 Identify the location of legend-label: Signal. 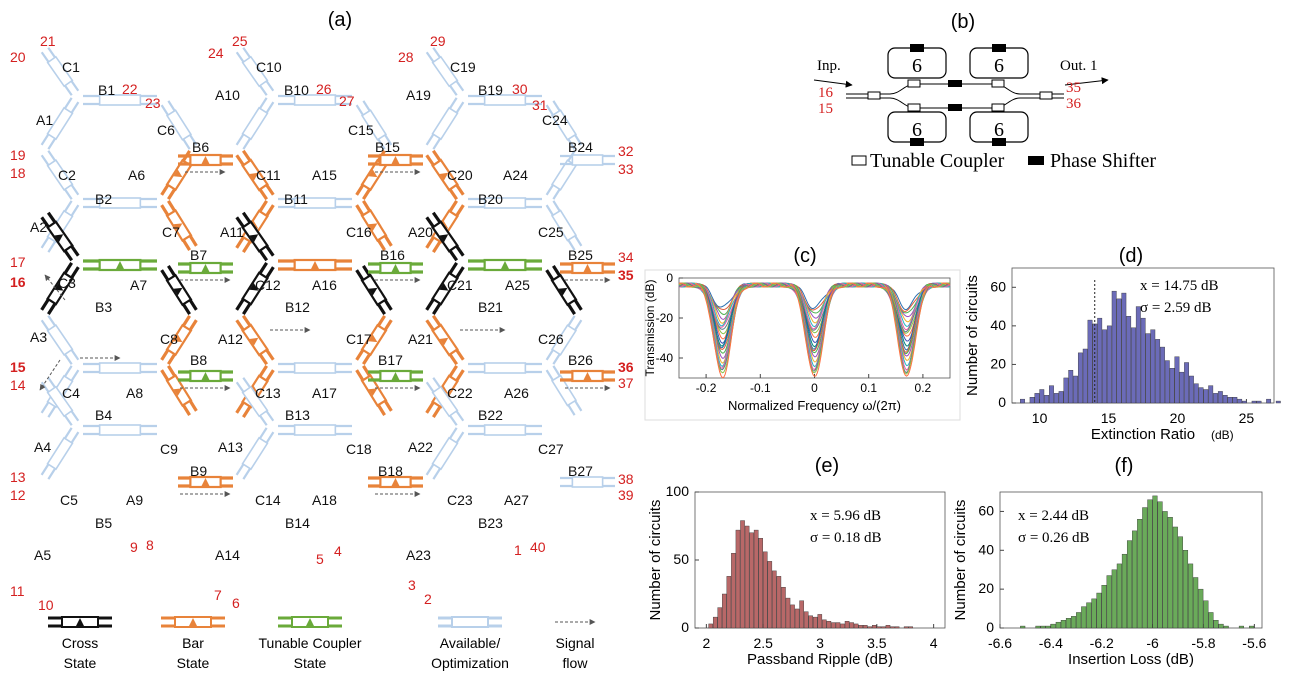
(575, 643).